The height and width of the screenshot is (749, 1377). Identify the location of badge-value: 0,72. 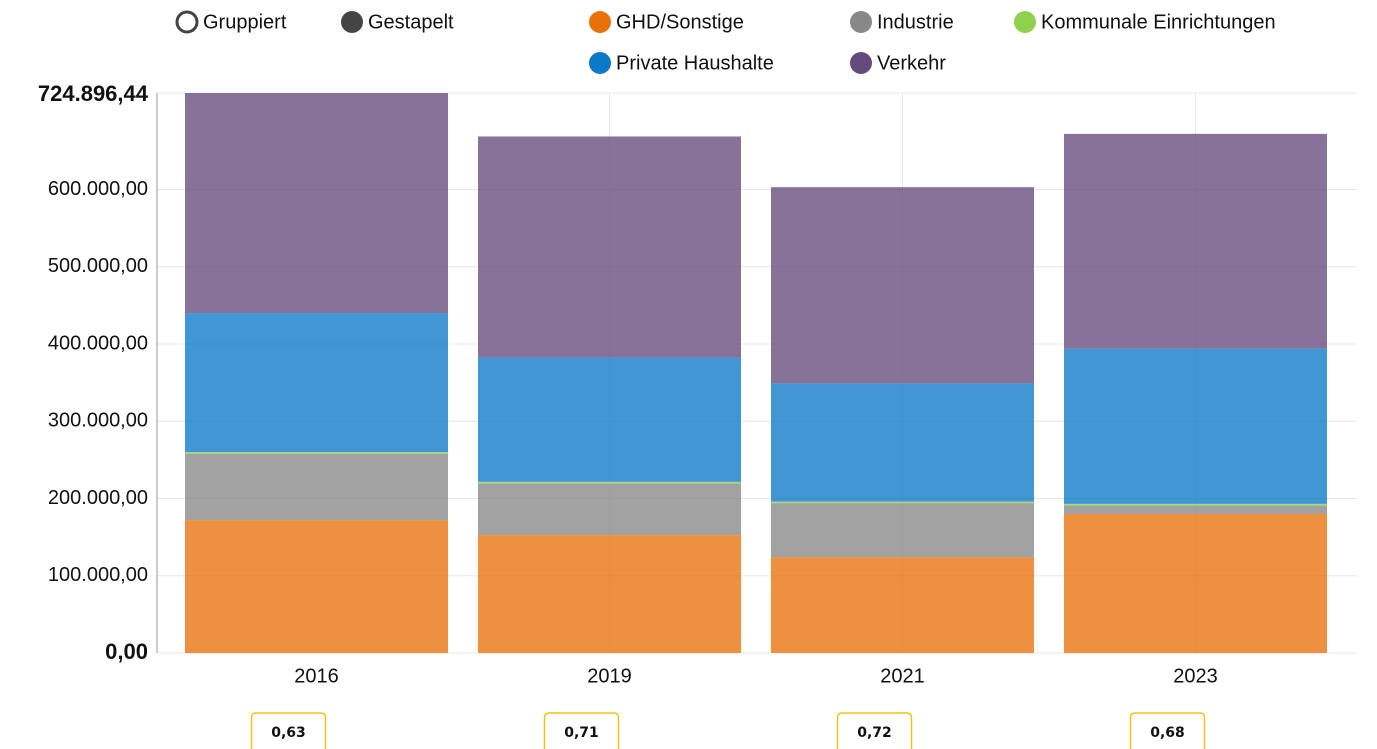
(874, 733).